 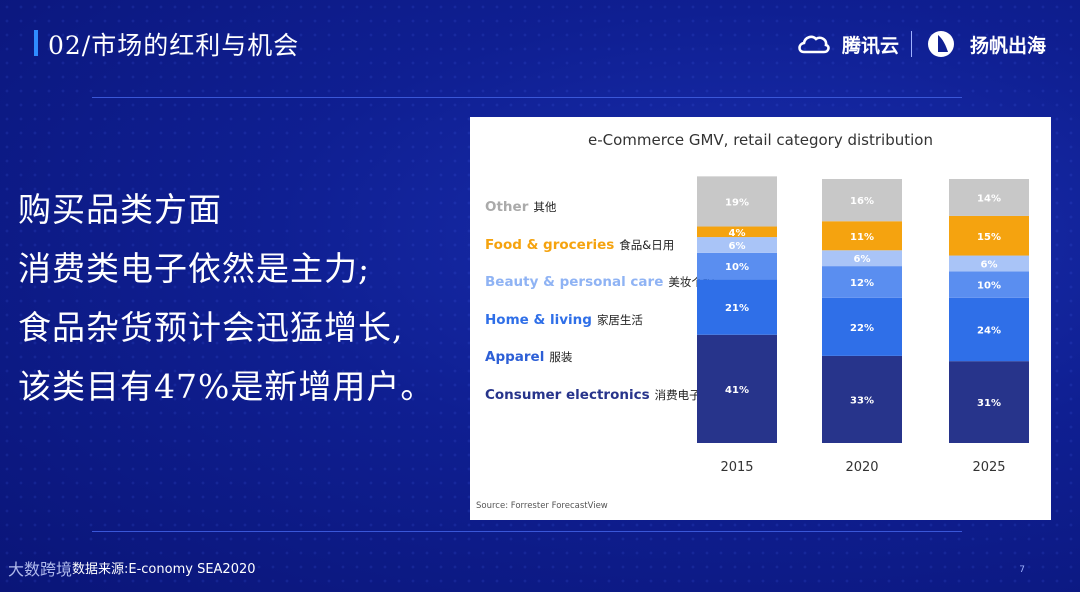 What do you see at coordinates (550, 244) in the screenshot?
I see `legend-label: Food & groceries` at bounding box center [550, 244].